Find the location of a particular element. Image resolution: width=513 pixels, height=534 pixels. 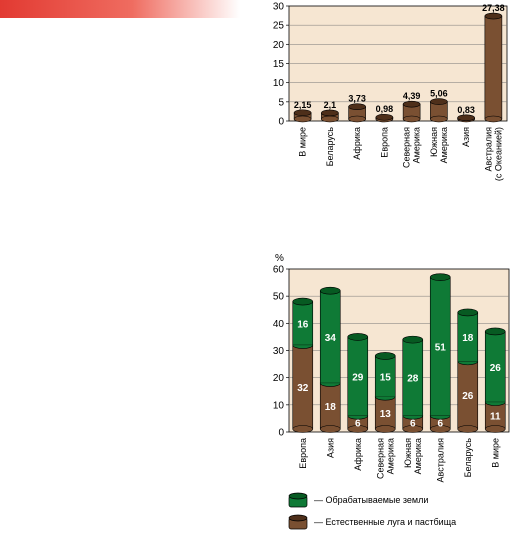

x-tick-label-2: Африка is located at coordinates (358, 454).